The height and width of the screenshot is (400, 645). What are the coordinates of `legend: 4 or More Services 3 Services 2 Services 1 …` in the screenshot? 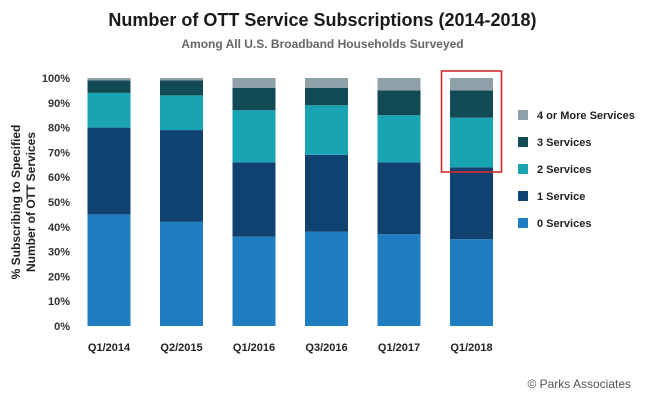 It's located at (576, 170).